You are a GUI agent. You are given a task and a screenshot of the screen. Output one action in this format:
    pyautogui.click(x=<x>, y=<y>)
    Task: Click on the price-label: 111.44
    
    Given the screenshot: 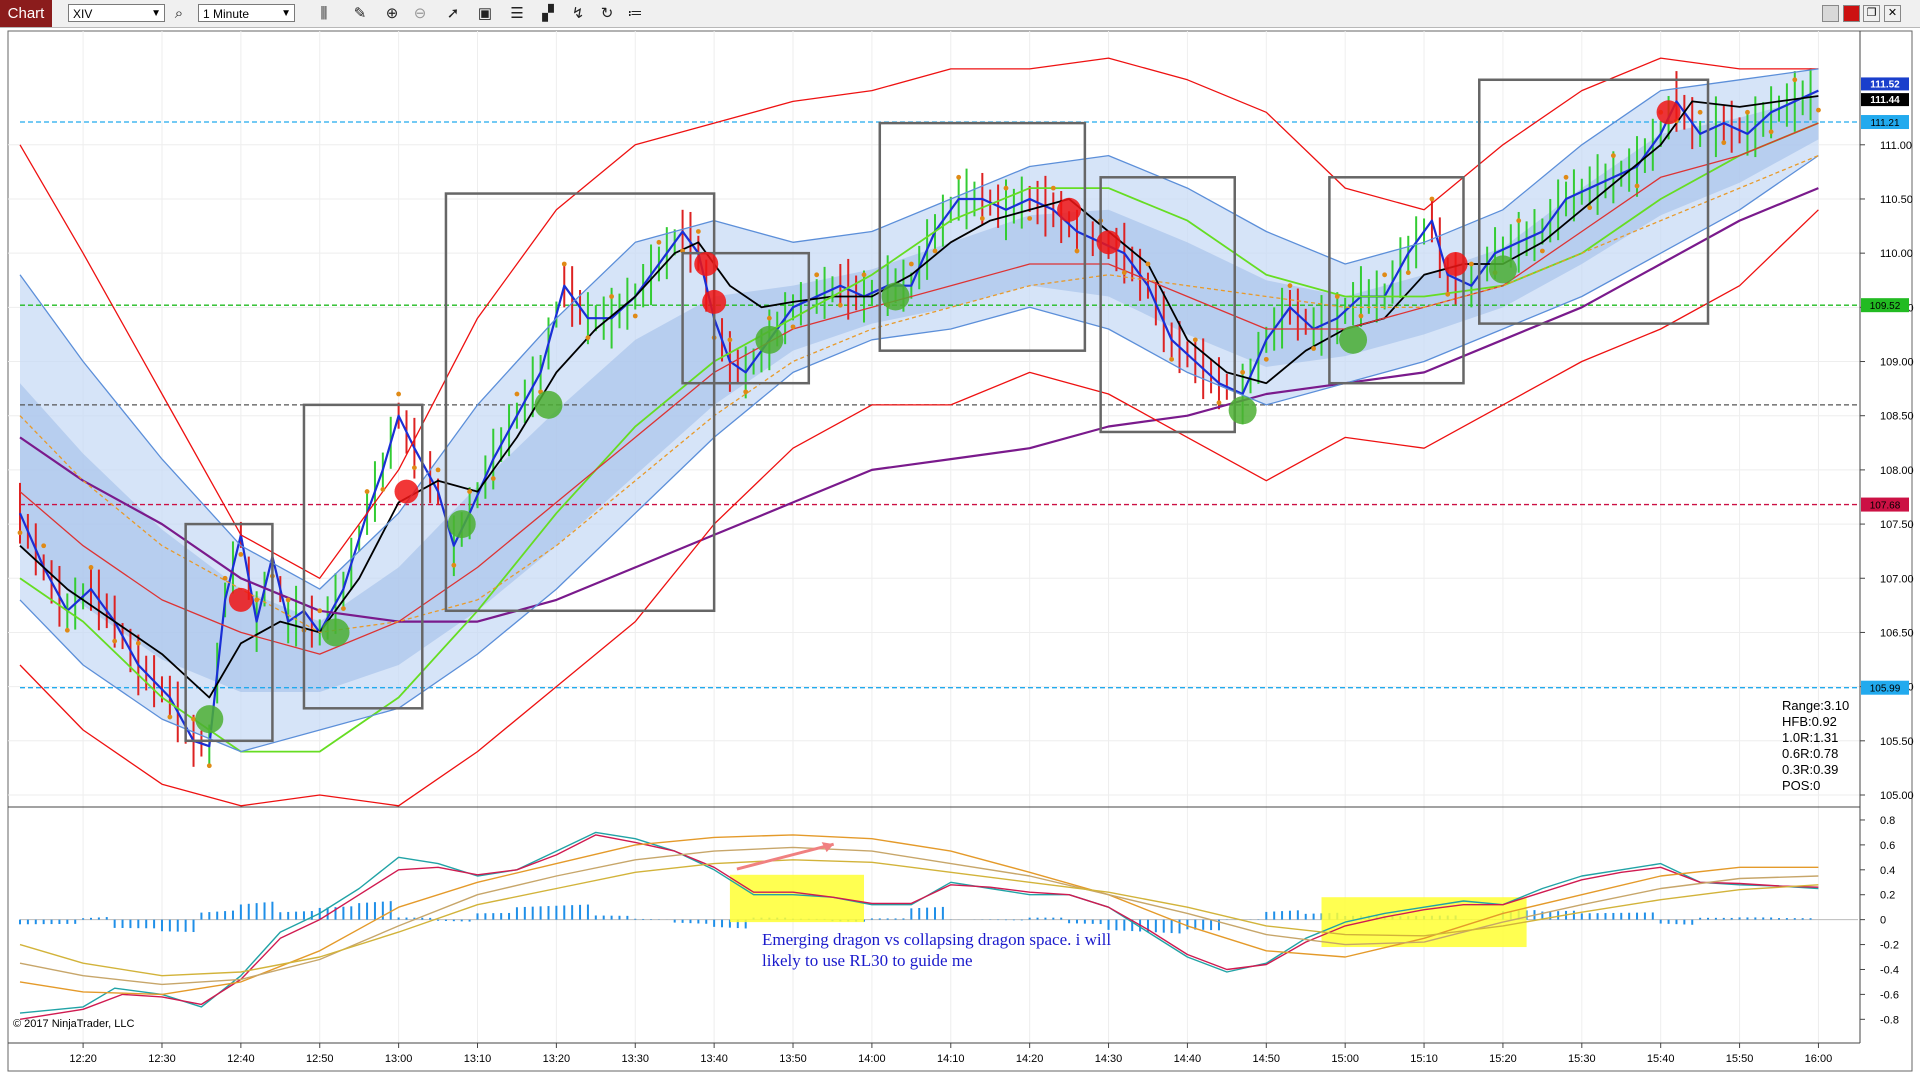 What is the action you would take?
    pyautogui.click(x=1885, y=100)
    